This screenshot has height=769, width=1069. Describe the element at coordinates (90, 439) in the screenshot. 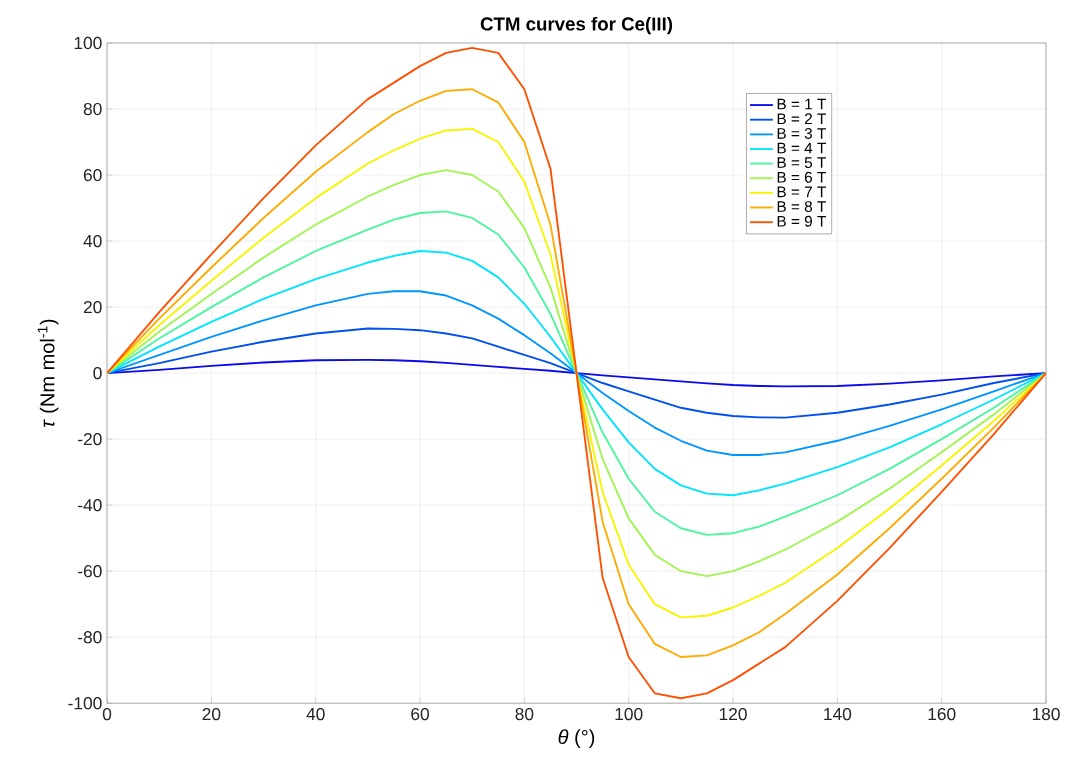

I see `y-tick-label: -20` at that location.